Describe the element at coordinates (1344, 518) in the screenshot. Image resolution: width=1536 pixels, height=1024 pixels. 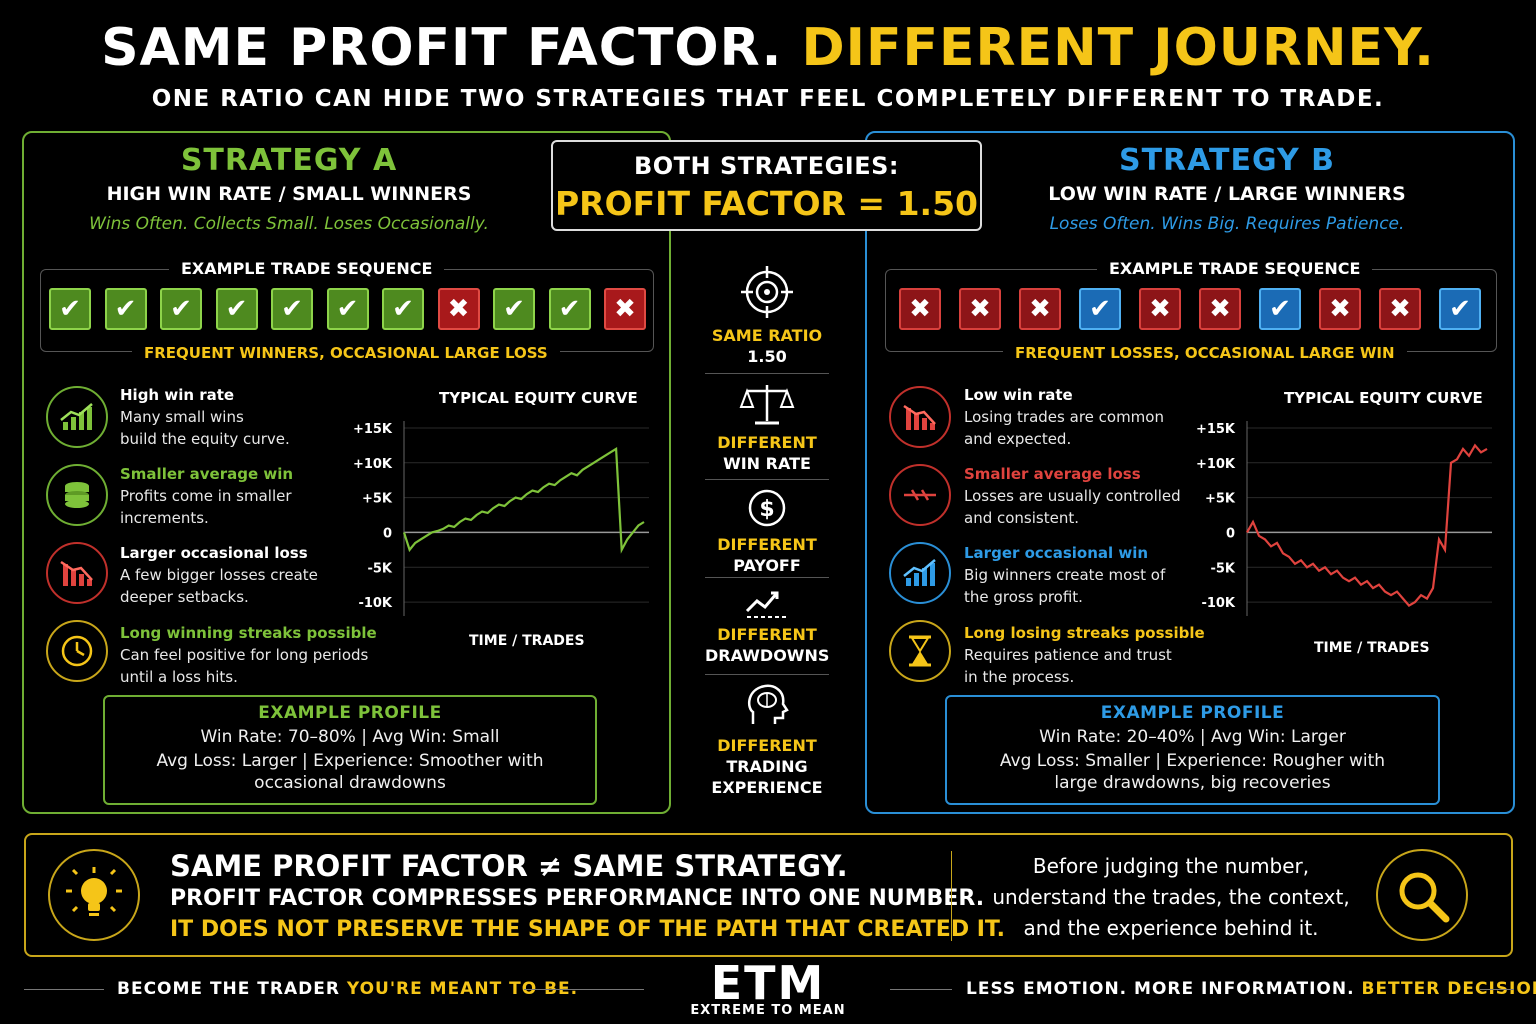
I see `equity-chart-b: +15K +10K +5K 0 -5K -10K` at that location.